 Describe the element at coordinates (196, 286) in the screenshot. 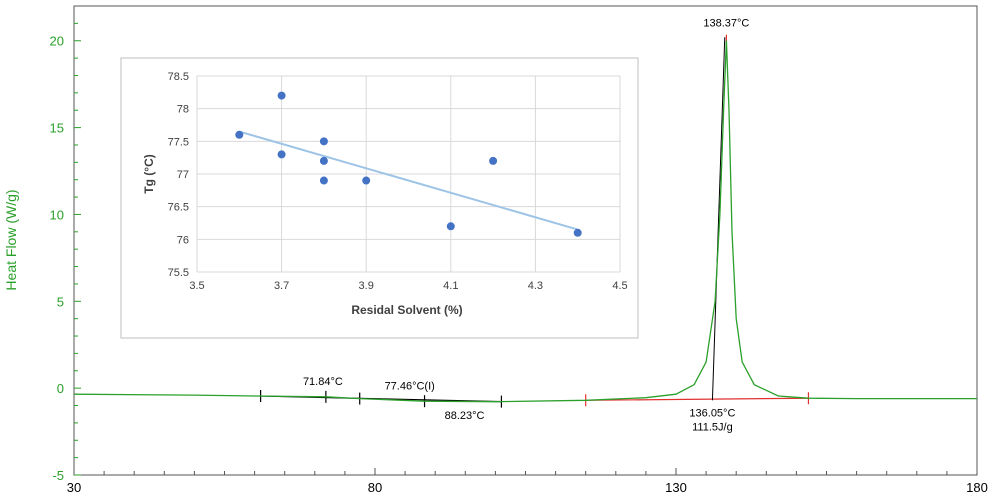

I see `inset-x-tick-label: 3.5` at that location.